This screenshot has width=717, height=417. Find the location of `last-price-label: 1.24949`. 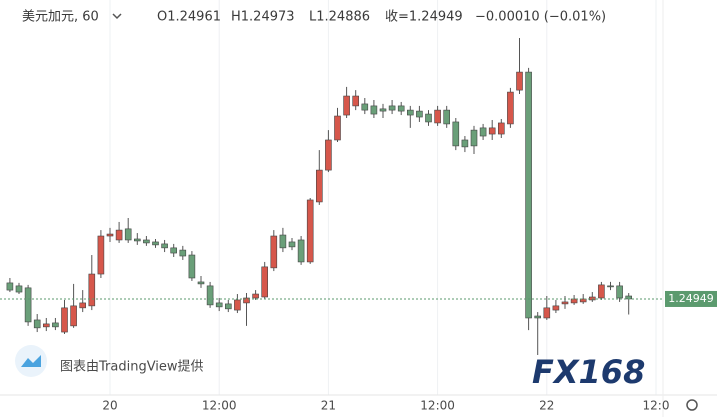

last-price-label: 1.24949 is located at coordinates (691, 298).